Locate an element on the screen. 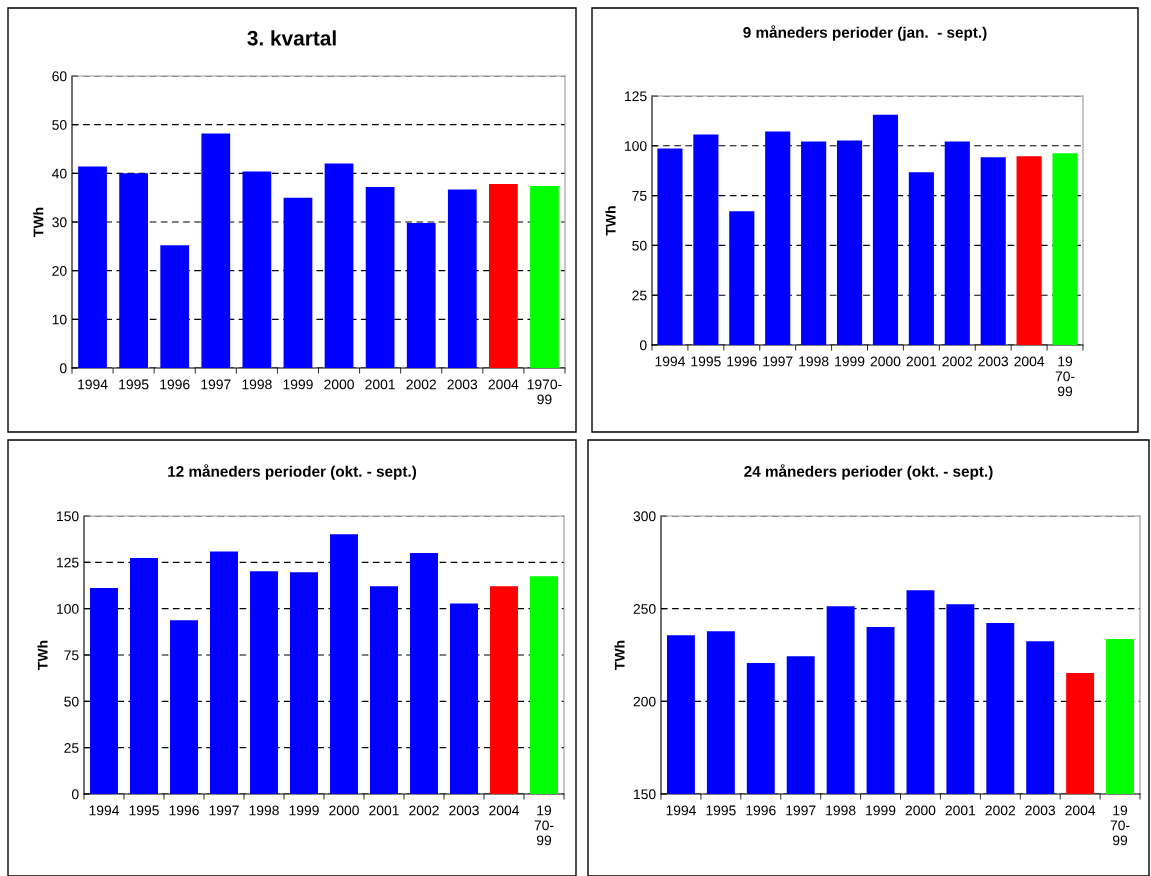 The width and height of the screenshot is (1151, 876). y-tick-label: 50 is located at coordinates (71, 701).